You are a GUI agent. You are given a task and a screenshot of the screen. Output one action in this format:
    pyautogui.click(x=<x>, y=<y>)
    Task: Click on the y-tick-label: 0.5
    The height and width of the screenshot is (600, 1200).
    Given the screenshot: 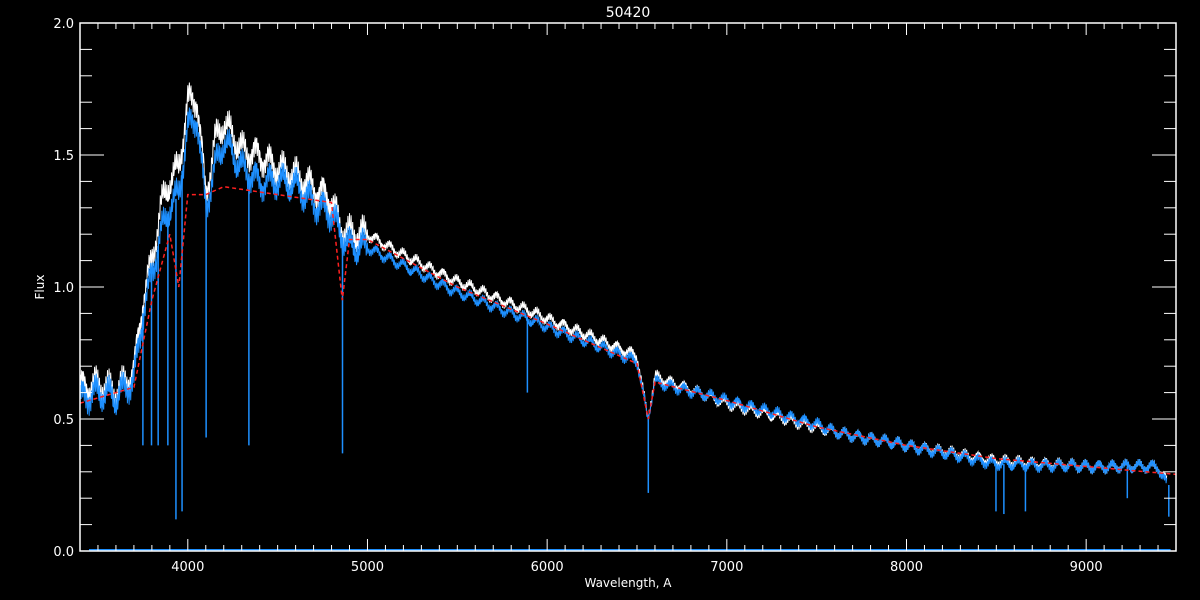 What is the action you would take?
    pyautogui.click(x=63, y=420)
    